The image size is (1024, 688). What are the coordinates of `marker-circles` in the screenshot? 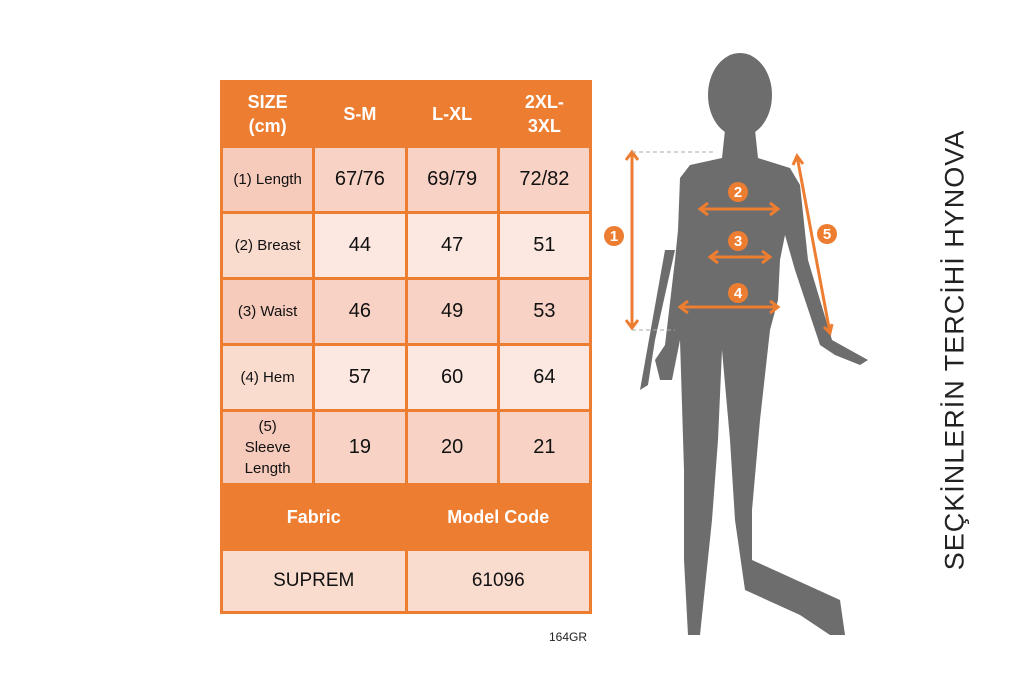 It's located at (720, 242).